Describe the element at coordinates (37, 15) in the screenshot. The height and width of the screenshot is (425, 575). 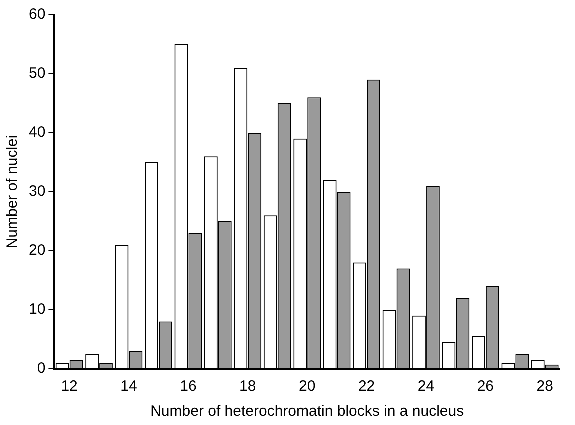
I see `y-tick-label: 60` at that location.